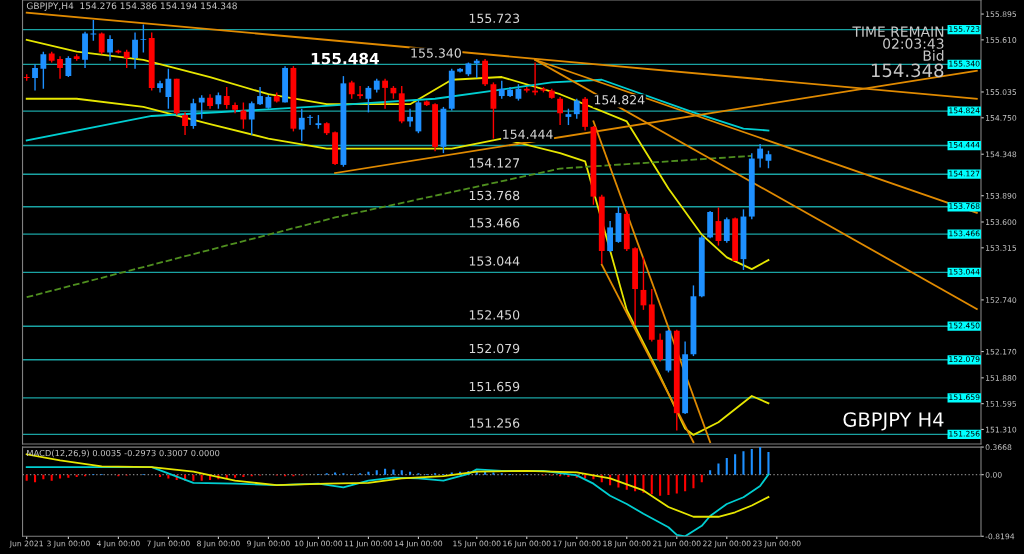 The width and height of the screenshot is (1024, 554). Describe the element at coordinates (123, 453) in the screenshot. I see `annotation: MACD(12,26,9) 0.0035 -0.2973 0.3007 0.0000` at that location.